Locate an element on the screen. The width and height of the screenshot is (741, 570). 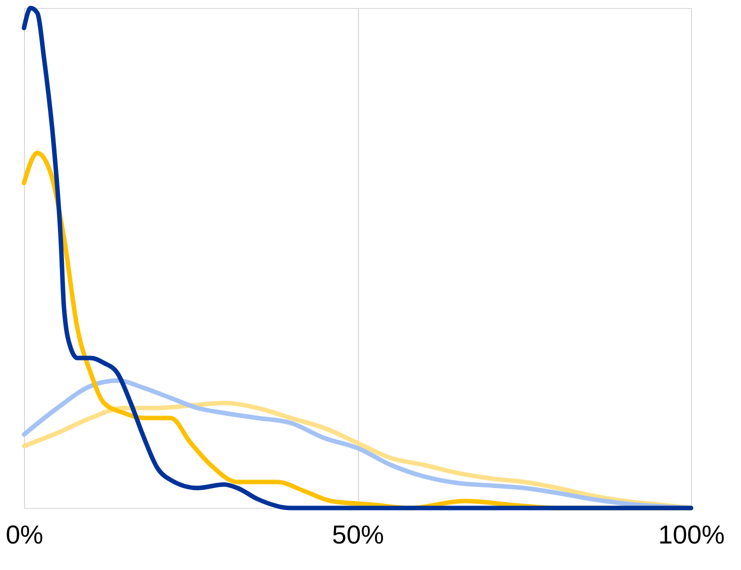
x-tick-label: 100% is located at coordinates (691, 535).